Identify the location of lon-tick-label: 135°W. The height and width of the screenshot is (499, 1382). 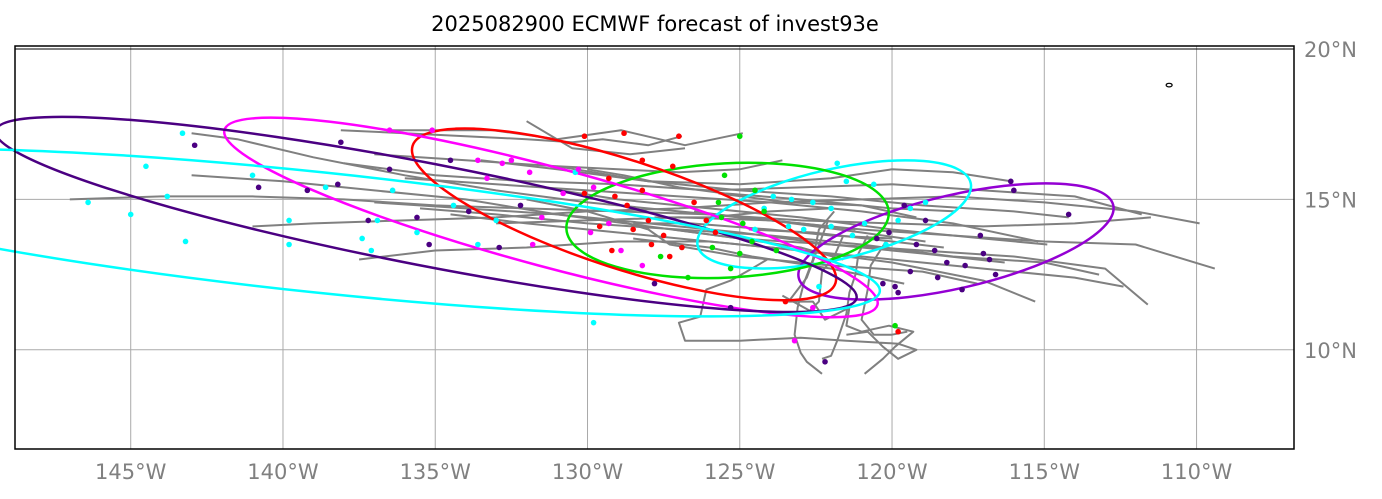
(436, 472).